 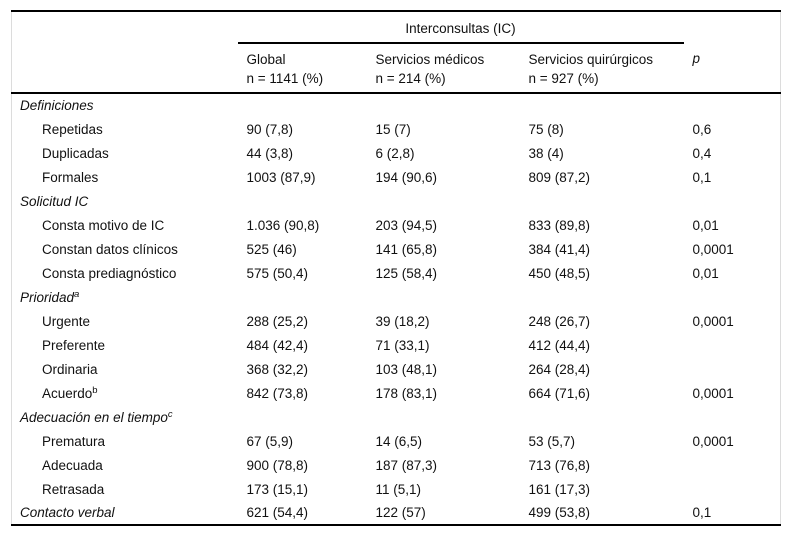 I want to click on row-label-cell: Consta motivo de IC, so click(x=125, y=225).